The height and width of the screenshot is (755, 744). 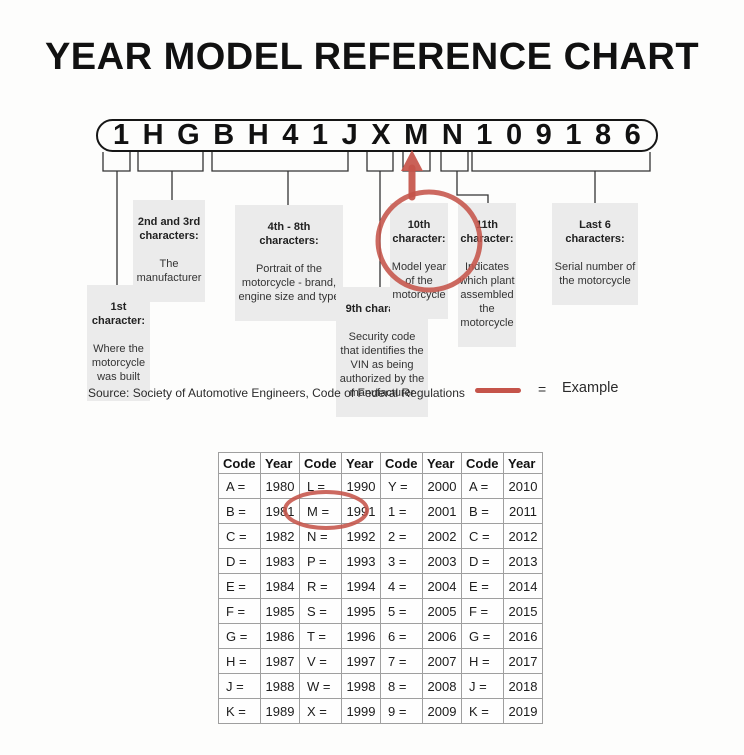 I want to click on callout-2nd-3rd-characters: 2nd and 3rd characters: The manufacturer, so click(x=169, y=251).